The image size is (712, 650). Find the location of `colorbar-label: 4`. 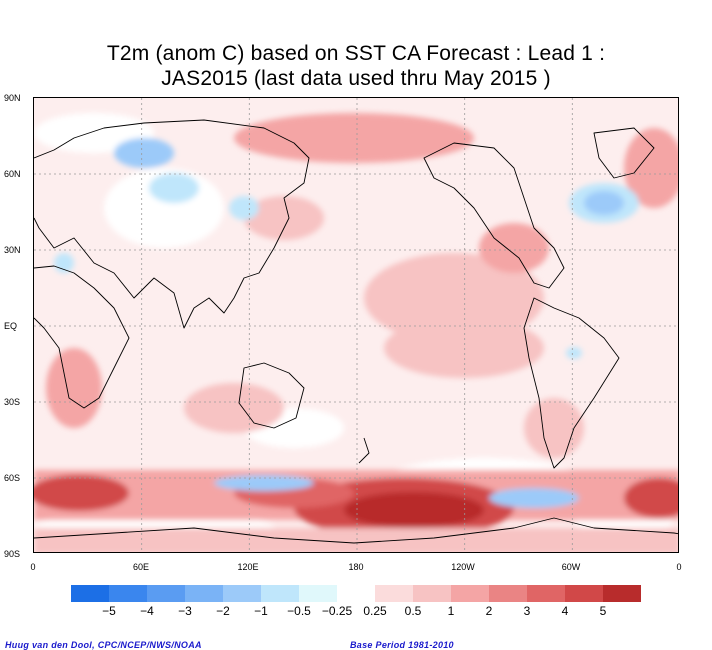

colorbar-label: 4 is located at coordinates (565, 611).